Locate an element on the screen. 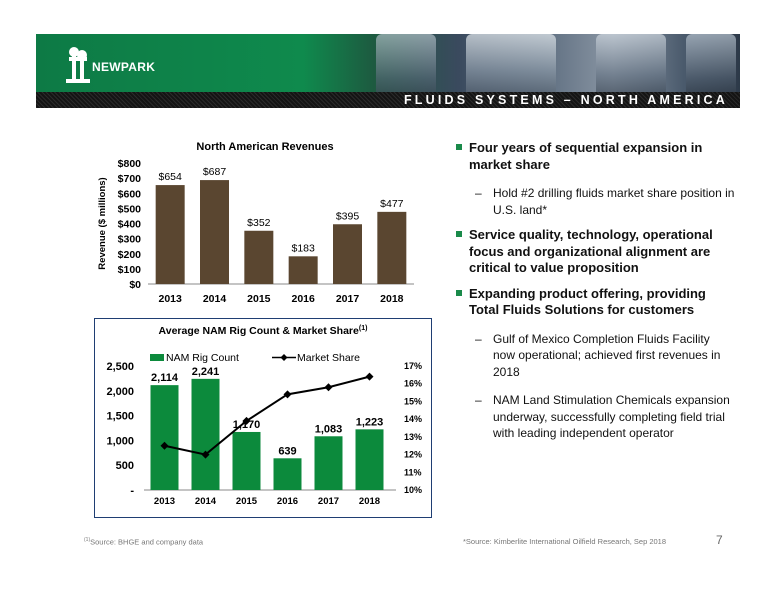 This screenshot has height=600, width=776. y-right-tick-label: 14% is located at coordinates (413, 419).